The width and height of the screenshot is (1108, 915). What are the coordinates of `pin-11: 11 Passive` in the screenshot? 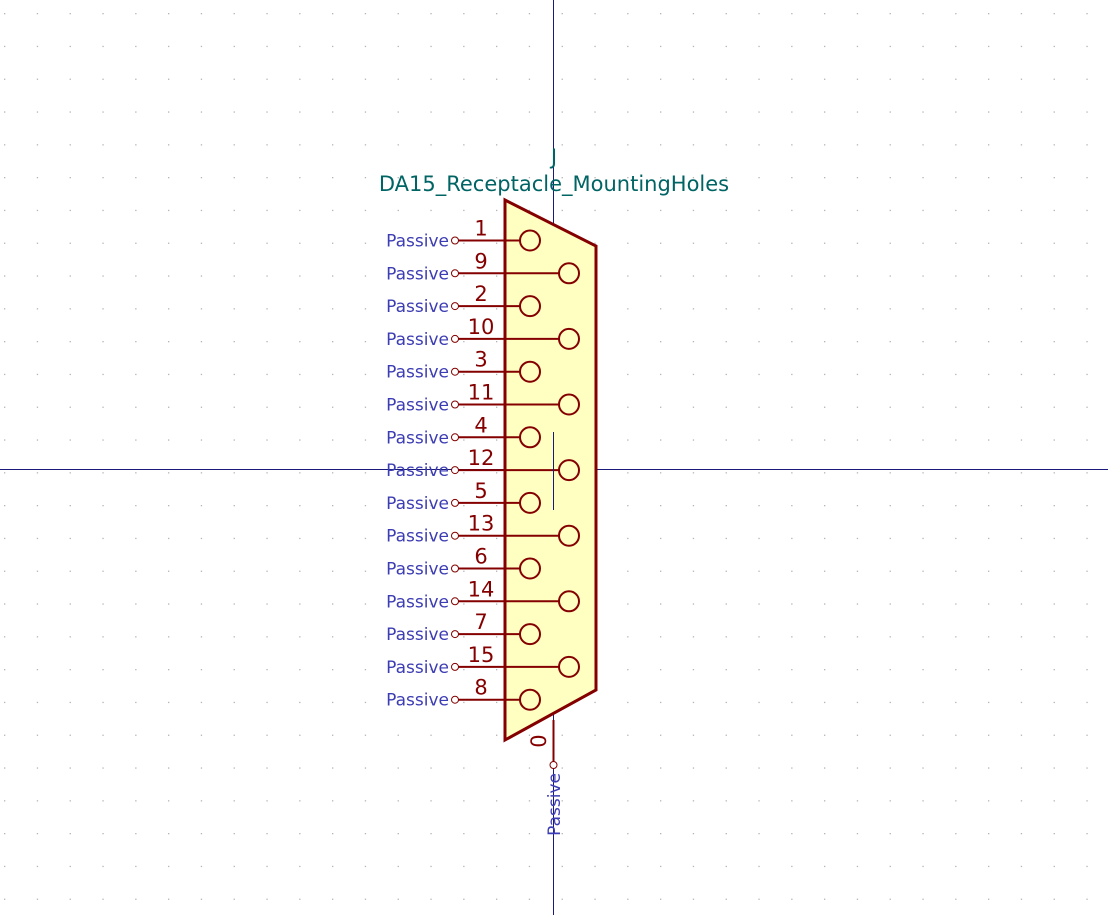 It's located at (483, 398).